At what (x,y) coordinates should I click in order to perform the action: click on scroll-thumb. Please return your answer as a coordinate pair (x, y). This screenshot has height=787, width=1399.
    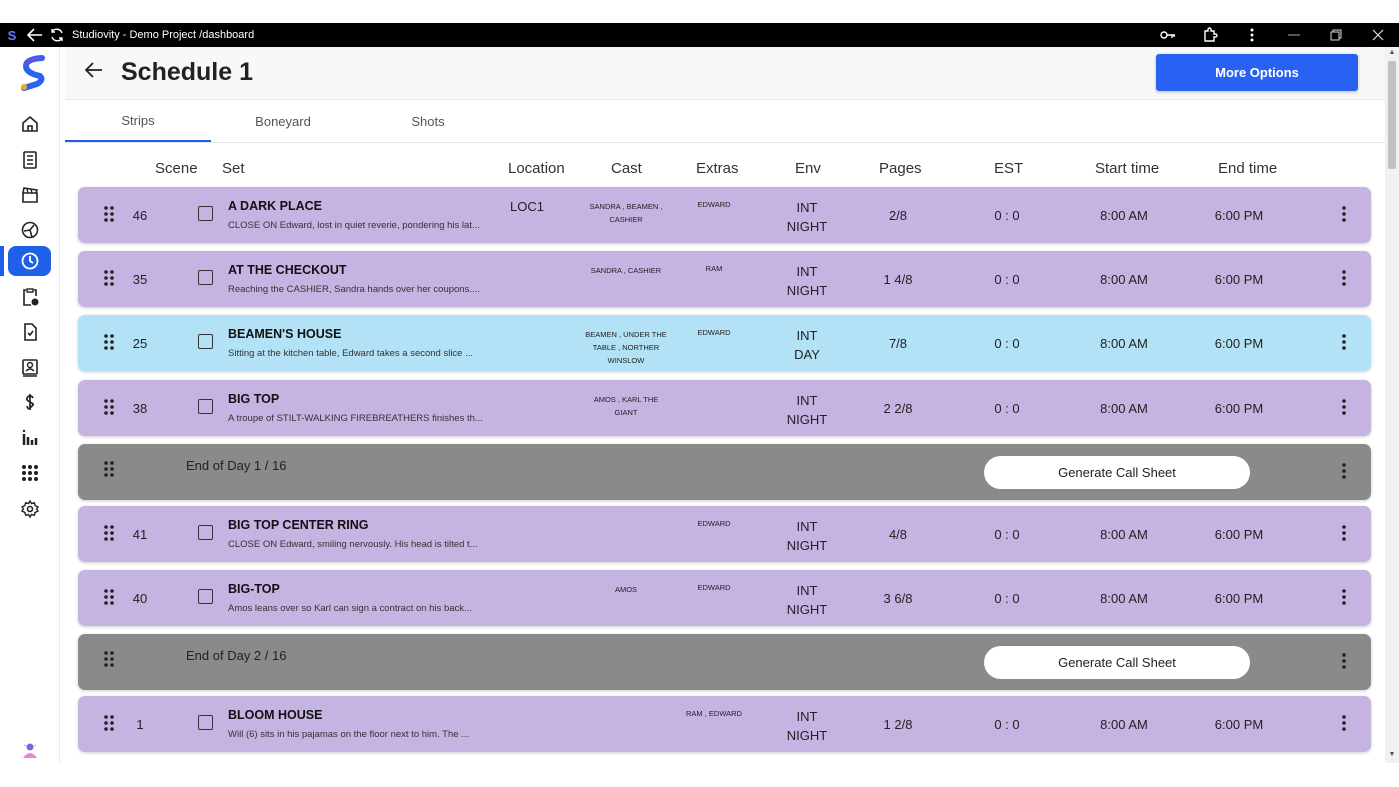
    Looking at the image, I should click on (1392, 115).